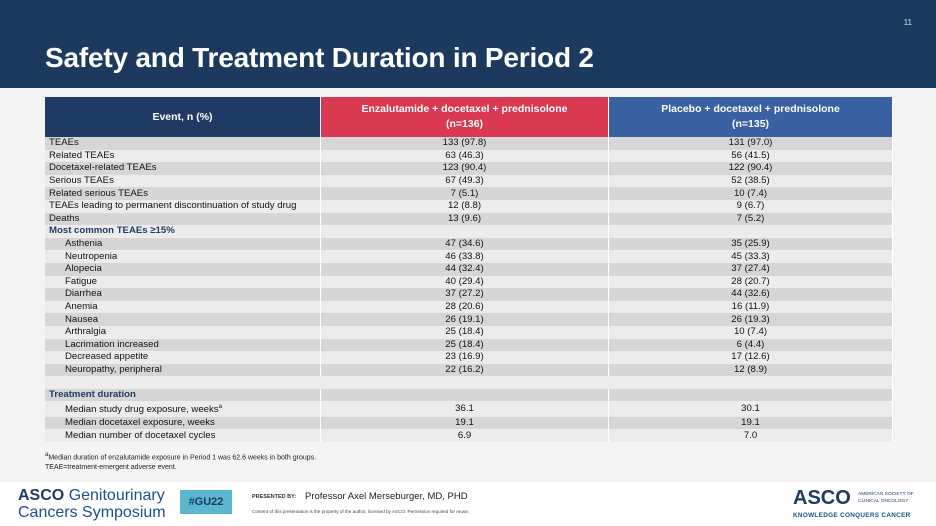 This screenshot has height=526, width=936. What do you see at coordinates (750, 409) in the screenshot?
I see `value-cell: 30.1` at bounding box center [750, 409].